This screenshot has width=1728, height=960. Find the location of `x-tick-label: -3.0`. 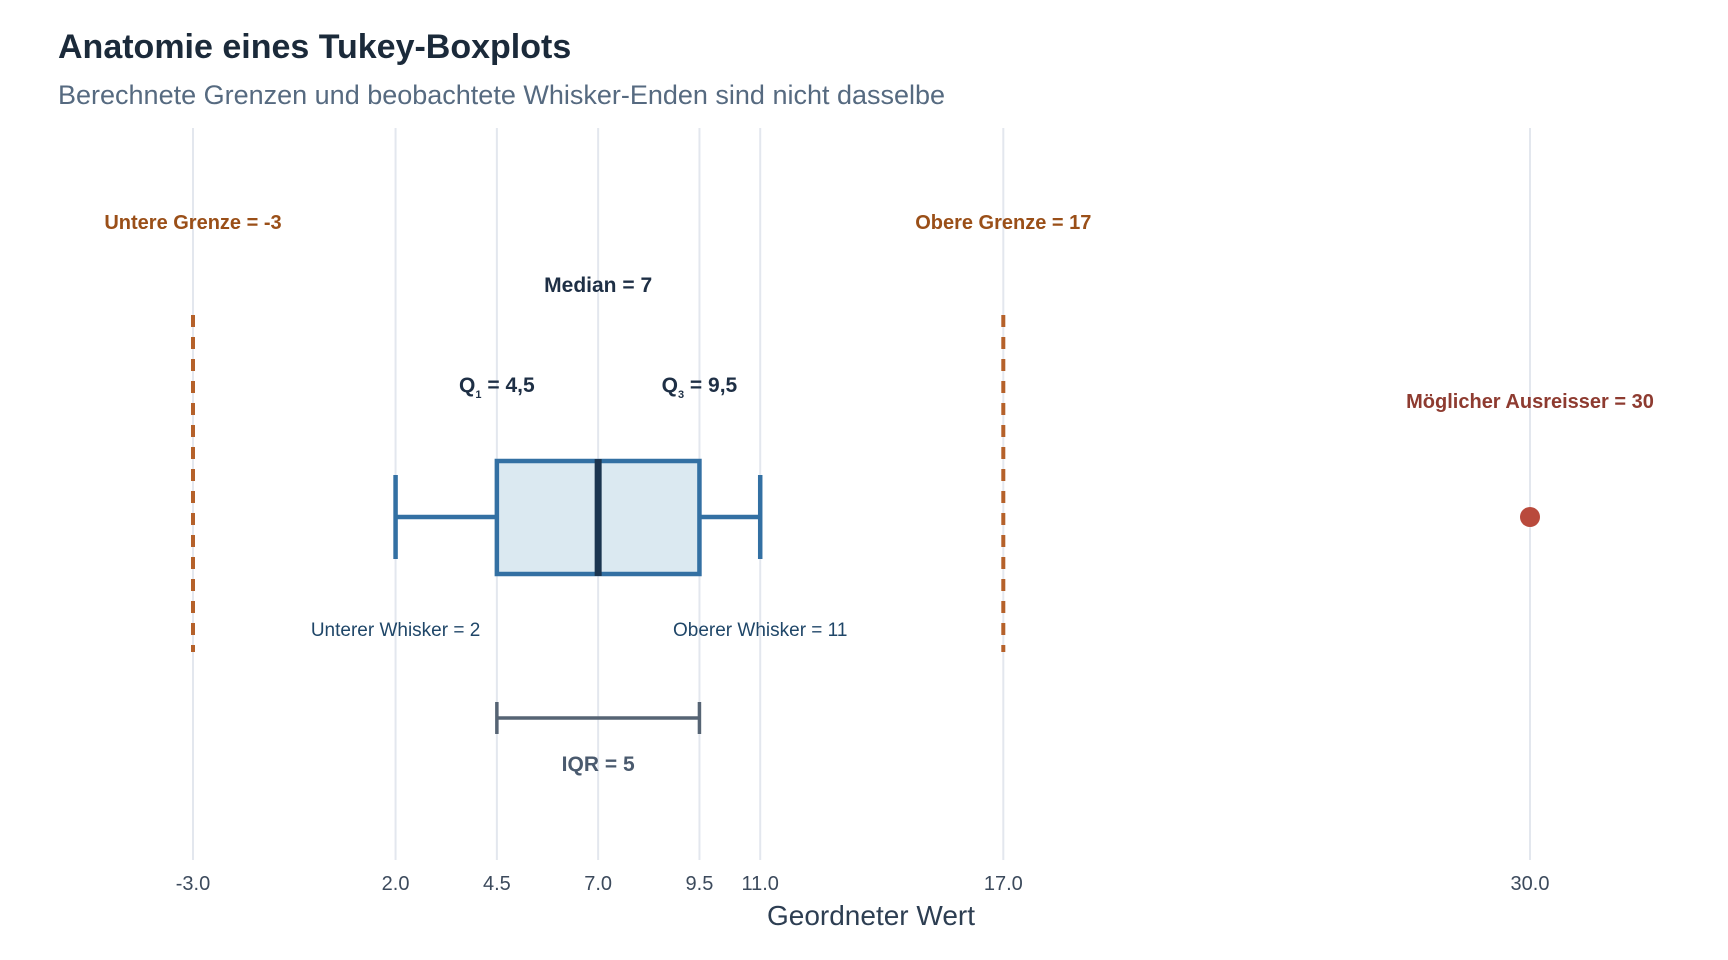

x-tick-label: -3.0 is located at coordinates (193, 884).